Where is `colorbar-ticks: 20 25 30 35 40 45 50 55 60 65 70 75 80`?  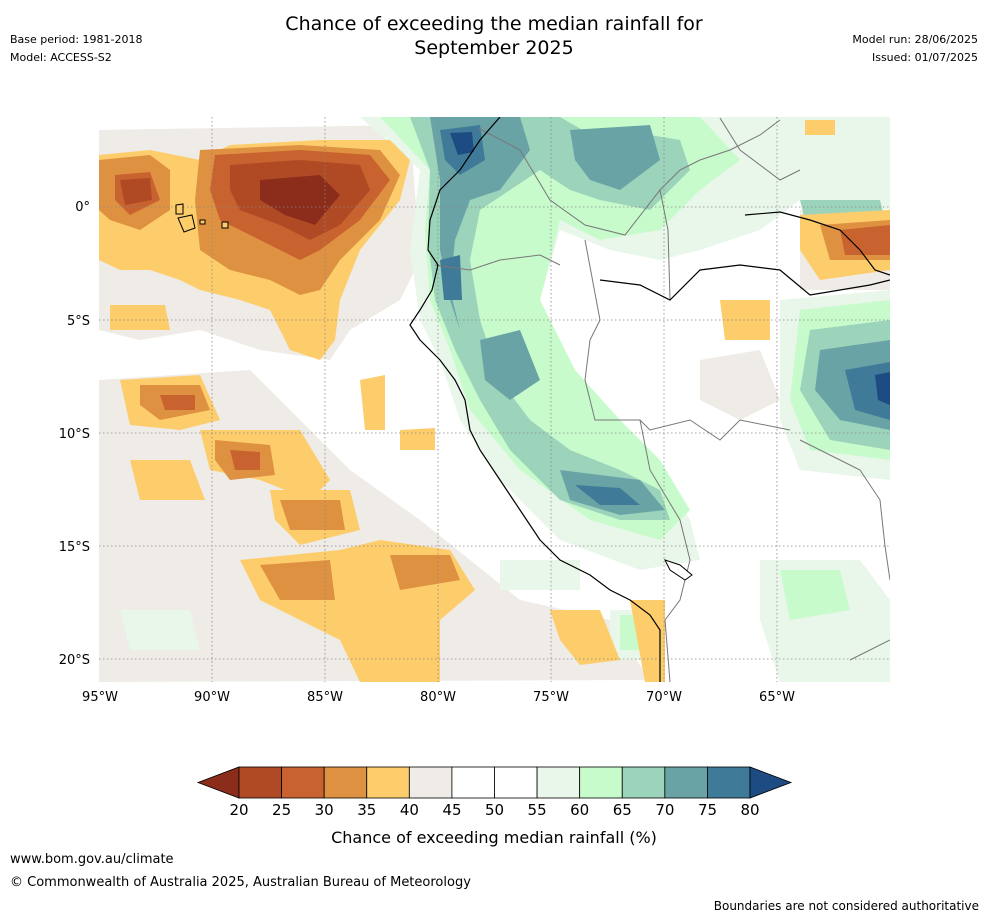
colorbar-ticks: 20 25 30 35 40 45 50 55 60 65 70 75 80 is located at coordinates (494, 810).